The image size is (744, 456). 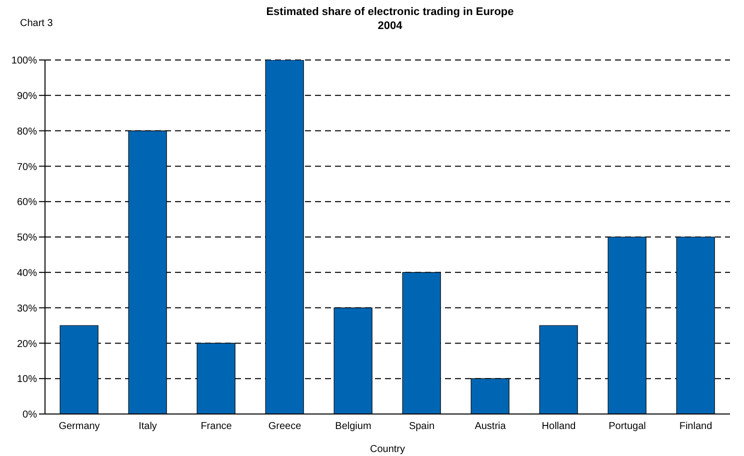 What do you see at coordinates (147, 426) in the screenshot?
I see `x-tick-label: Italy` at bounding box center [147, 426].